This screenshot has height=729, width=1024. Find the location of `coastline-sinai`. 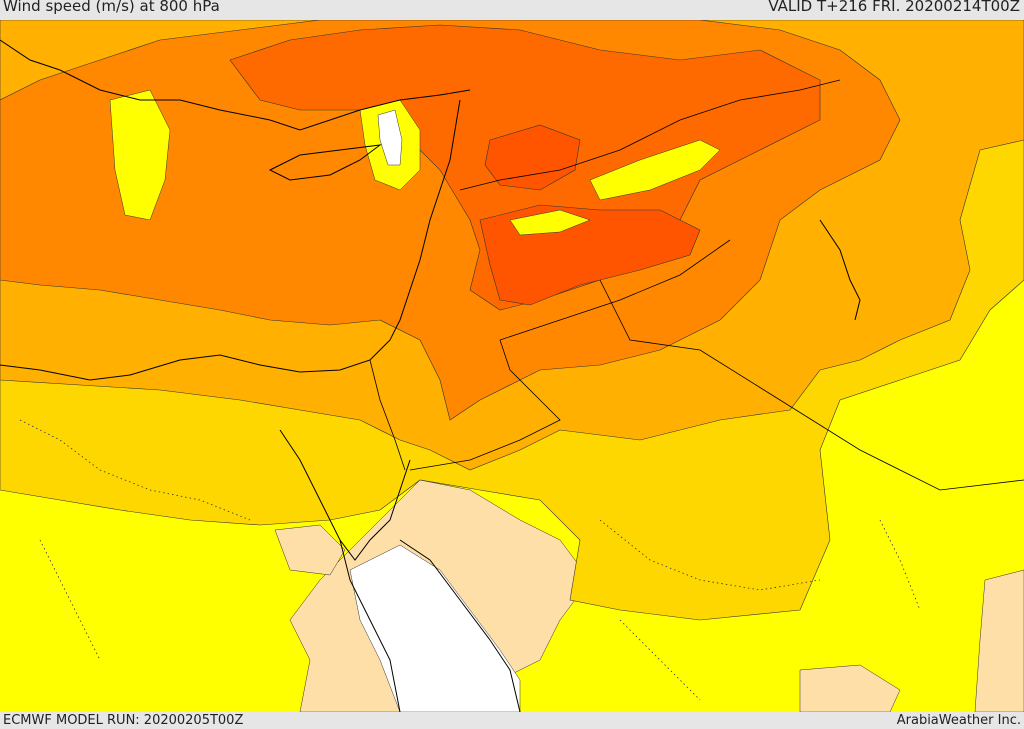

coastline-sinai is located at coordinates (345, 495).